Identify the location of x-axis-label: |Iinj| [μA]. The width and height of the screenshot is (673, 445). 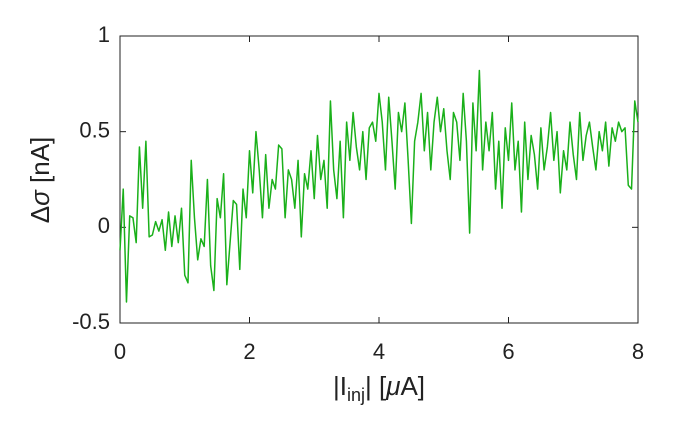
(379, 388).